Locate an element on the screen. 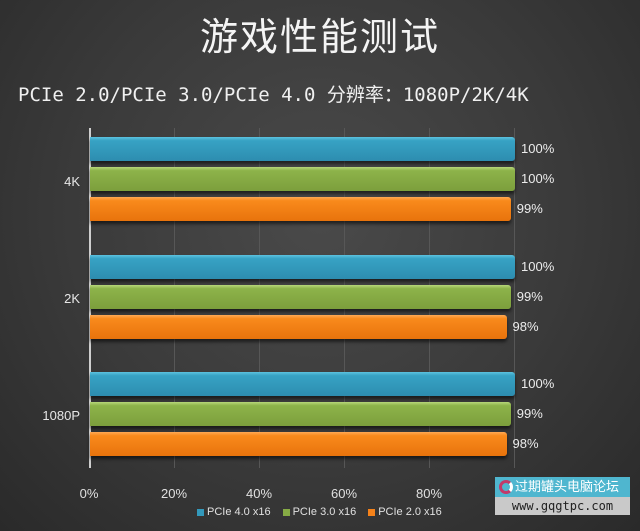 The image size is (640, 531). x-tick-40: 40% is located at coordinates (259, 493).